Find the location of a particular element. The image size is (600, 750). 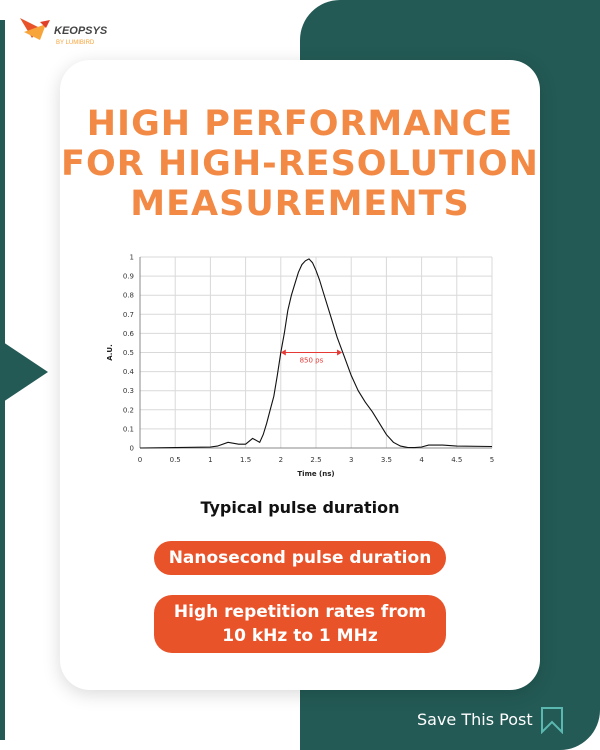

x-tick-label: 5 is located at coordinates (492, 460).